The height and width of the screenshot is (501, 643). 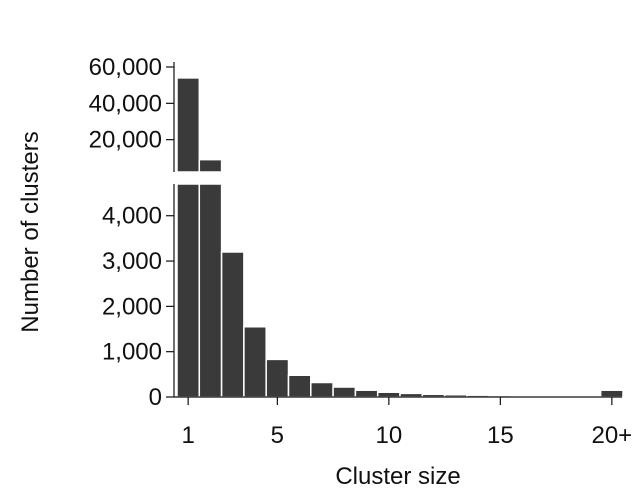 I want to click on bar-20+-lower, so click(x=611, y=393).